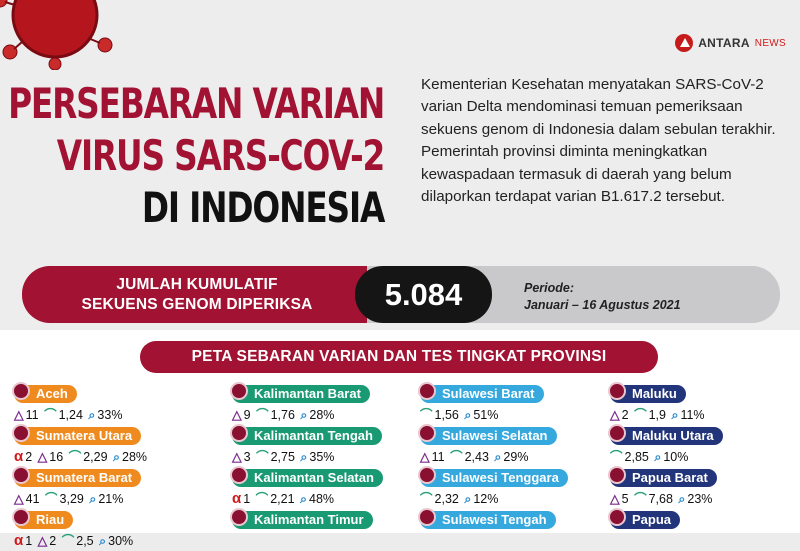  I want to click on title-line-2: VIRUS SARS-COV-2, so click(221, 155).